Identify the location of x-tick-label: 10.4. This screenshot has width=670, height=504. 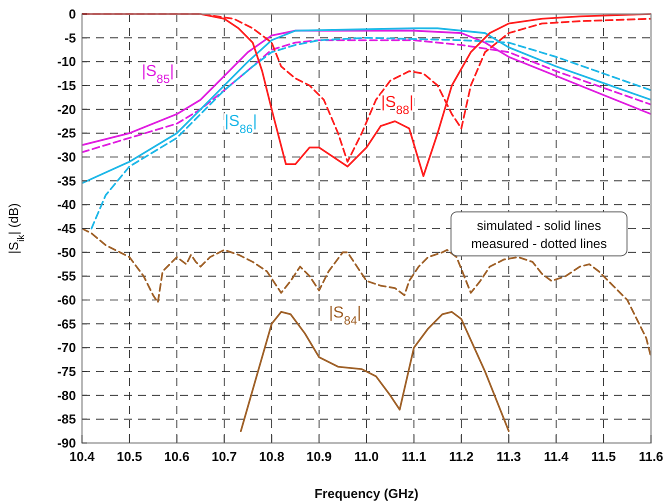
(82, 456).